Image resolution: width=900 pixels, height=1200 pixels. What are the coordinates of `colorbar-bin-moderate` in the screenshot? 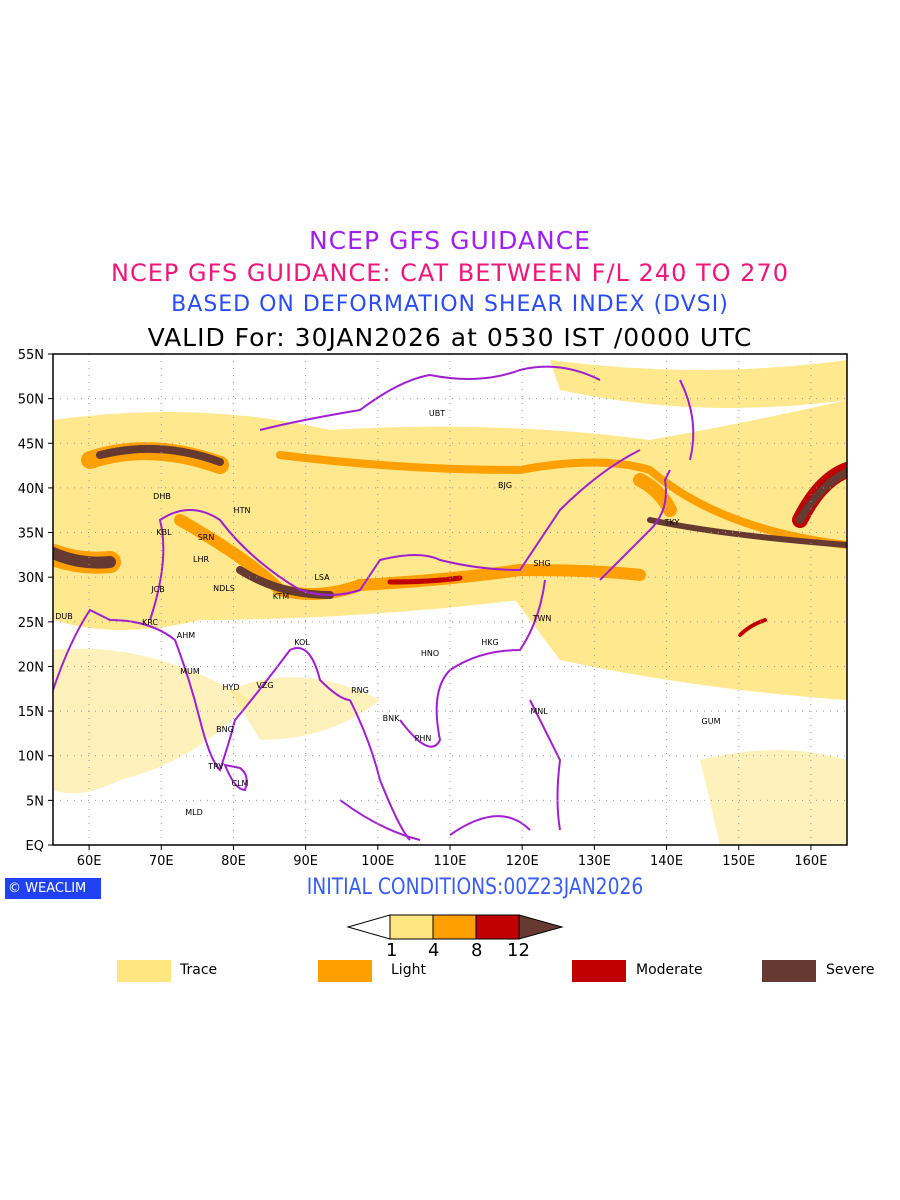 It's located at (497, 927).